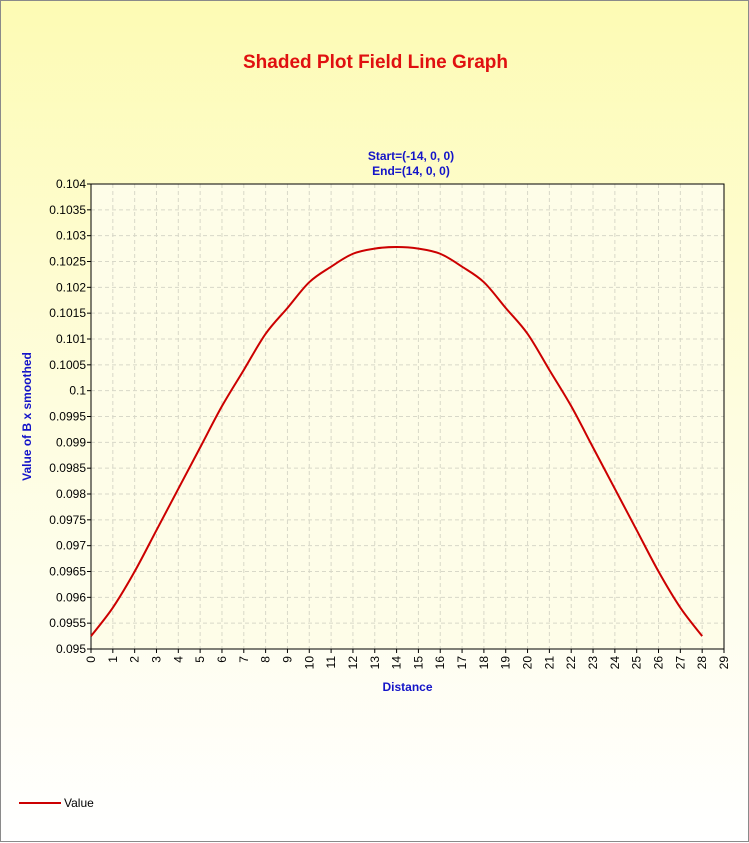 This screenshot has height=843, width=749. I want to click on y-tick-label: 0.1015, so click(67, 313).